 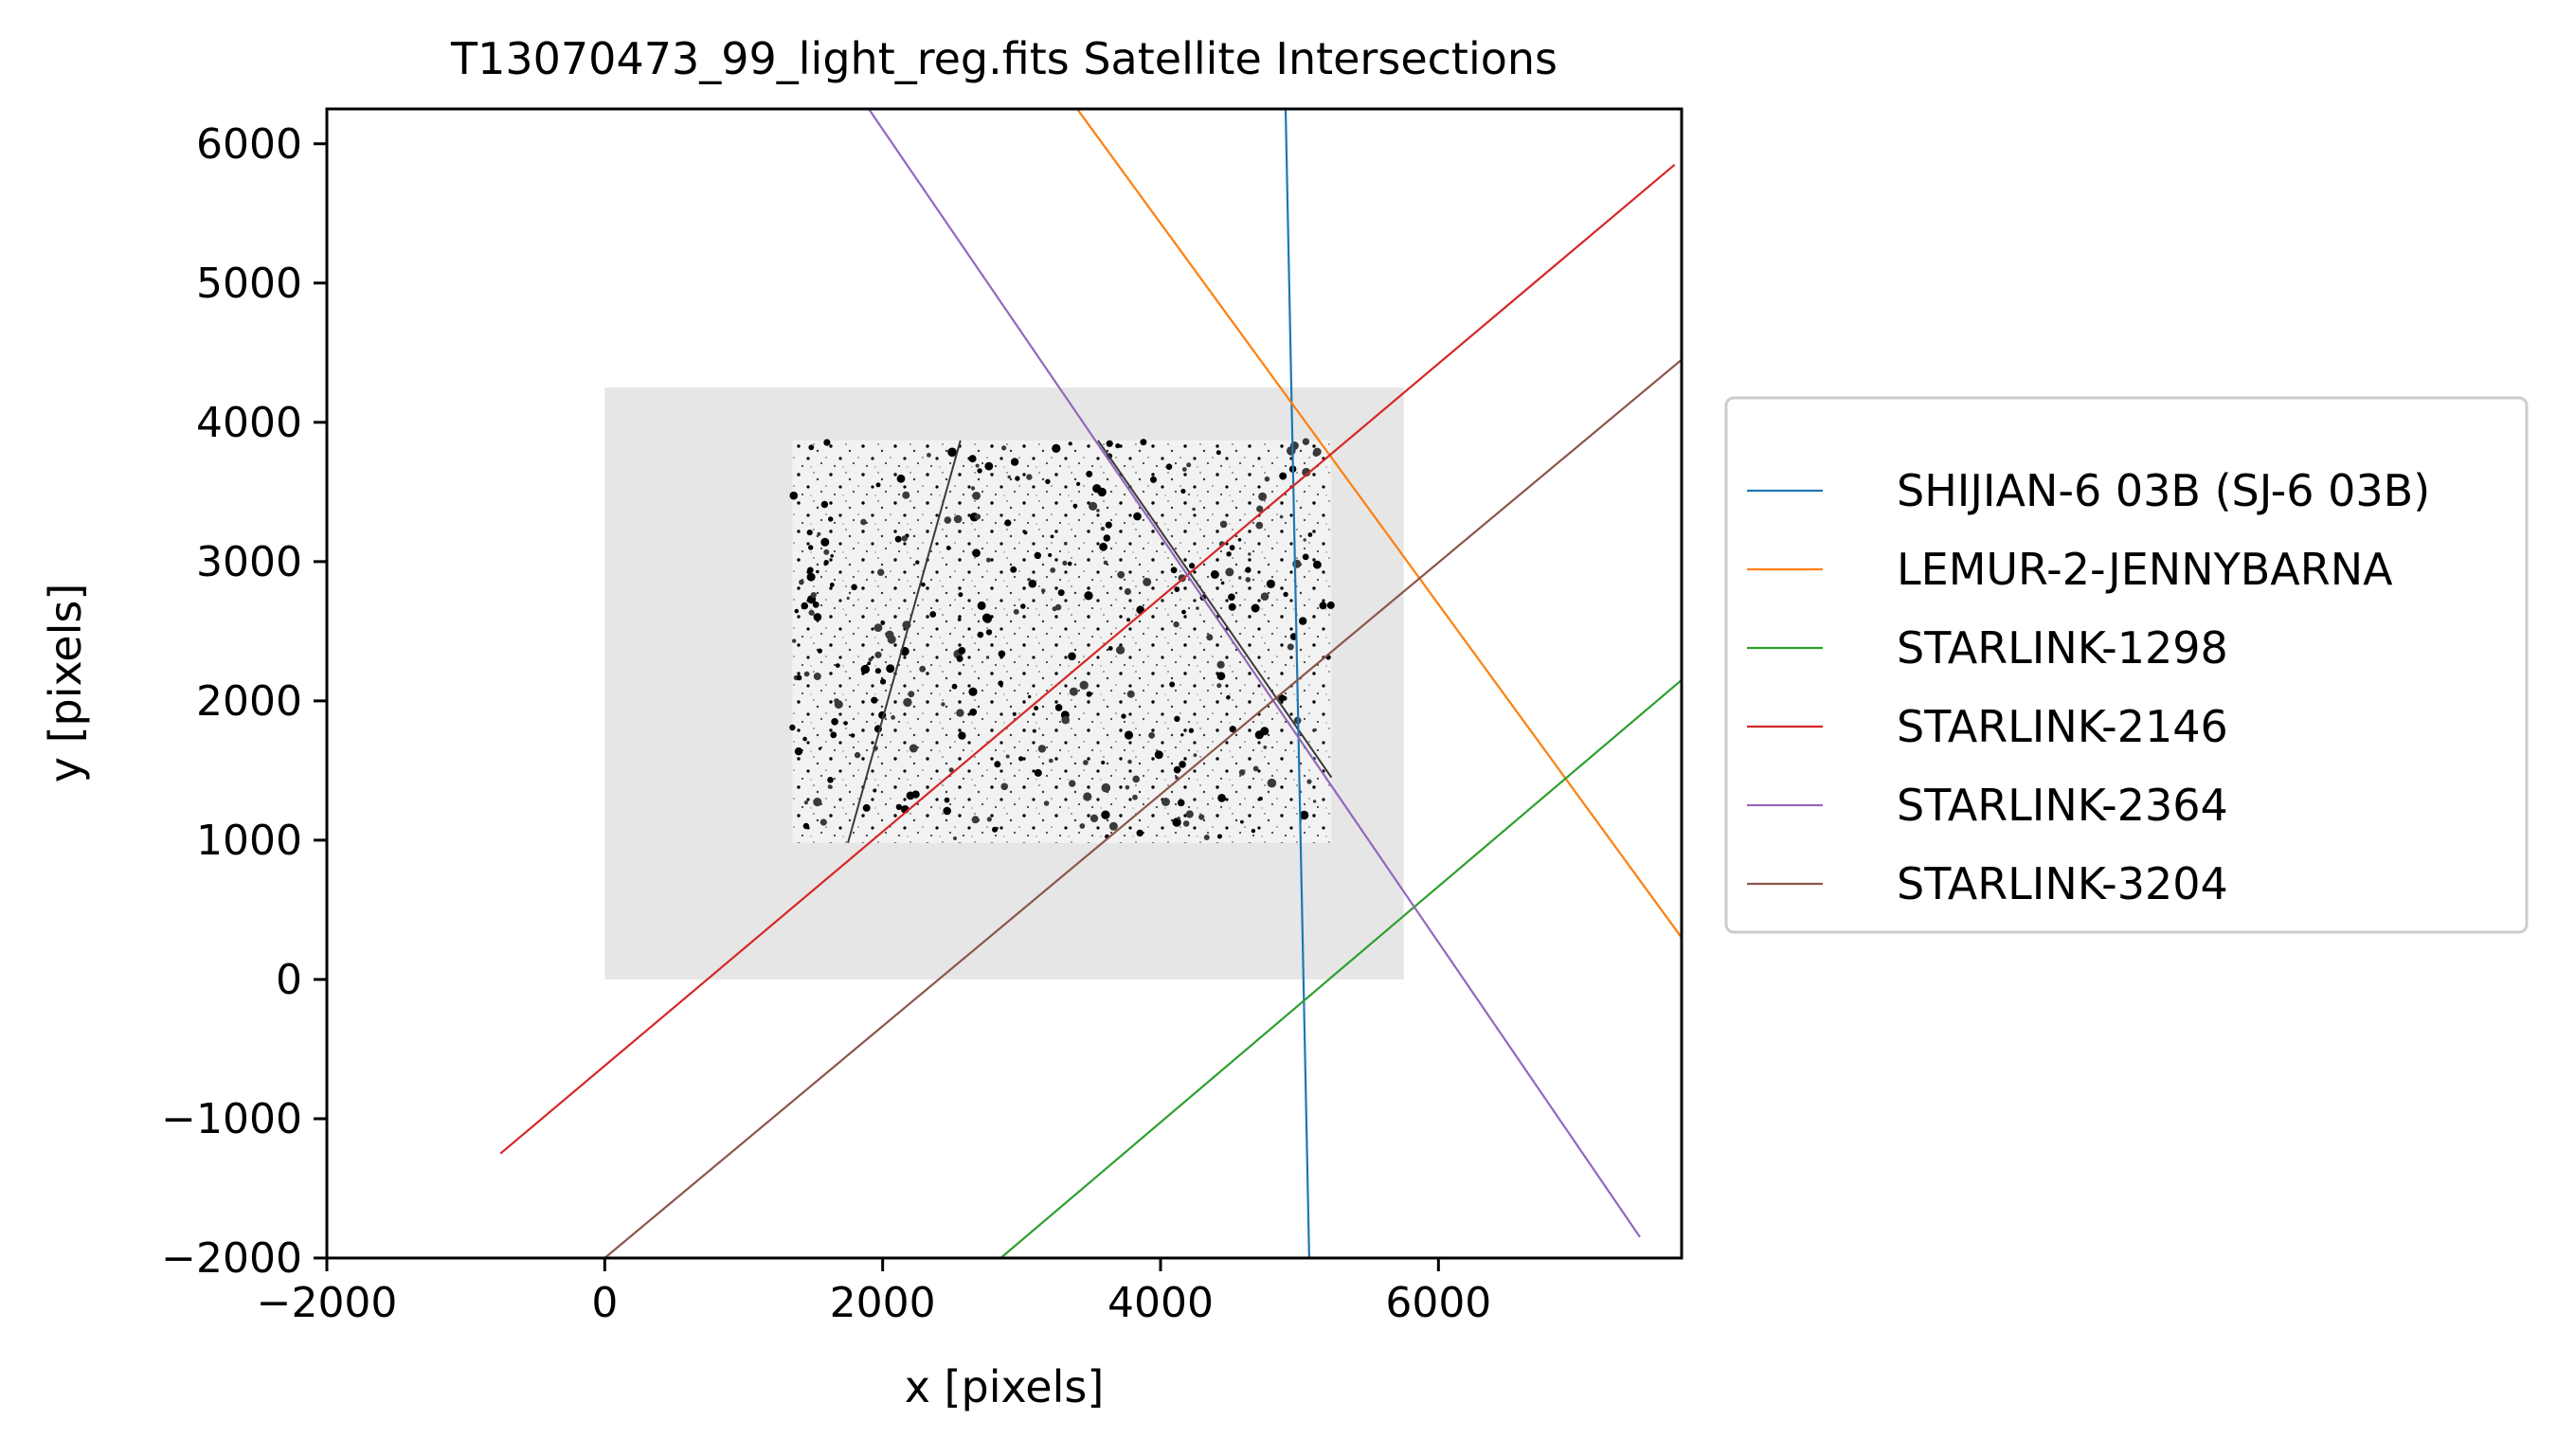 I want to click on legend-label: STARLINK-2364, so click(x=2062, y=805).